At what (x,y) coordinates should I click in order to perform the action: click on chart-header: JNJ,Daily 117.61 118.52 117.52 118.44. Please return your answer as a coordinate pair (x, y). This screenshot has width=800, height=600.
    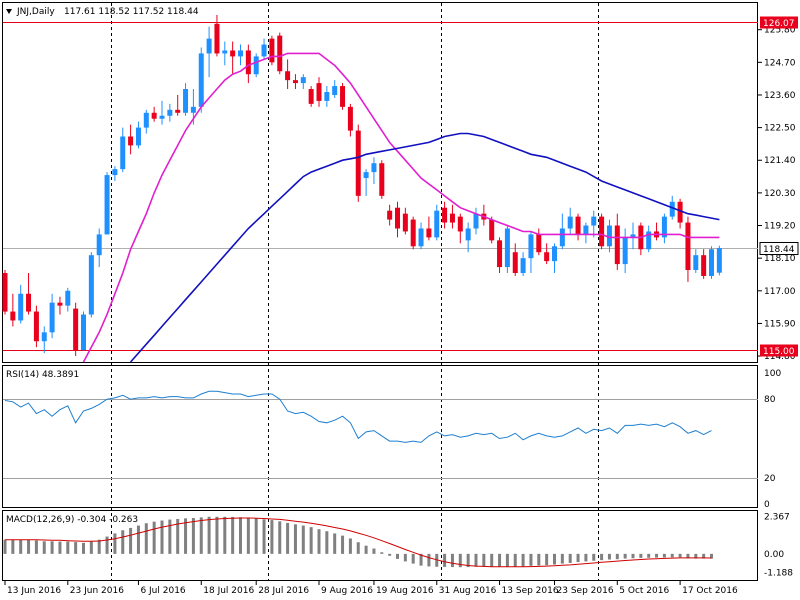
    Looking at the image, I should click on (102, 12).